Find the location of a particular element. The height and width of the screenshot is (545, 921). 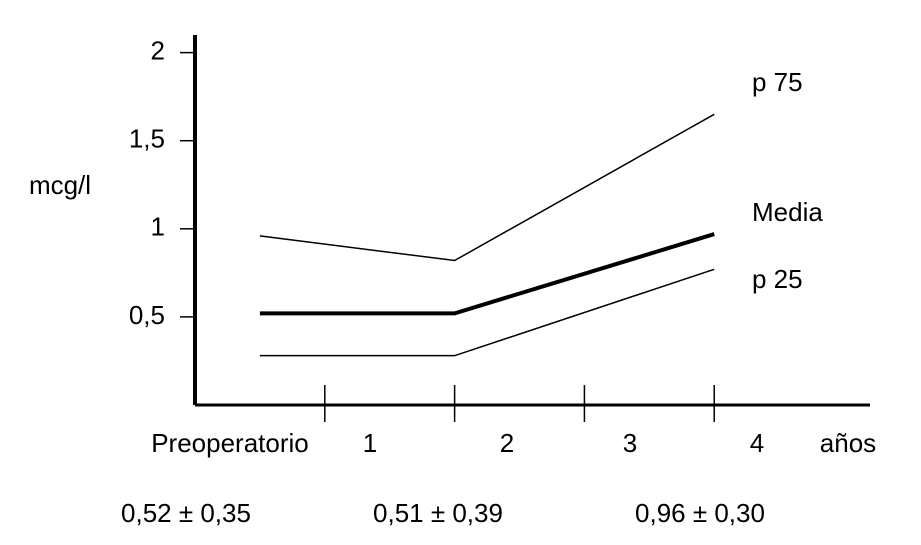

x-label: 3 is located at coordinates (630, 443).